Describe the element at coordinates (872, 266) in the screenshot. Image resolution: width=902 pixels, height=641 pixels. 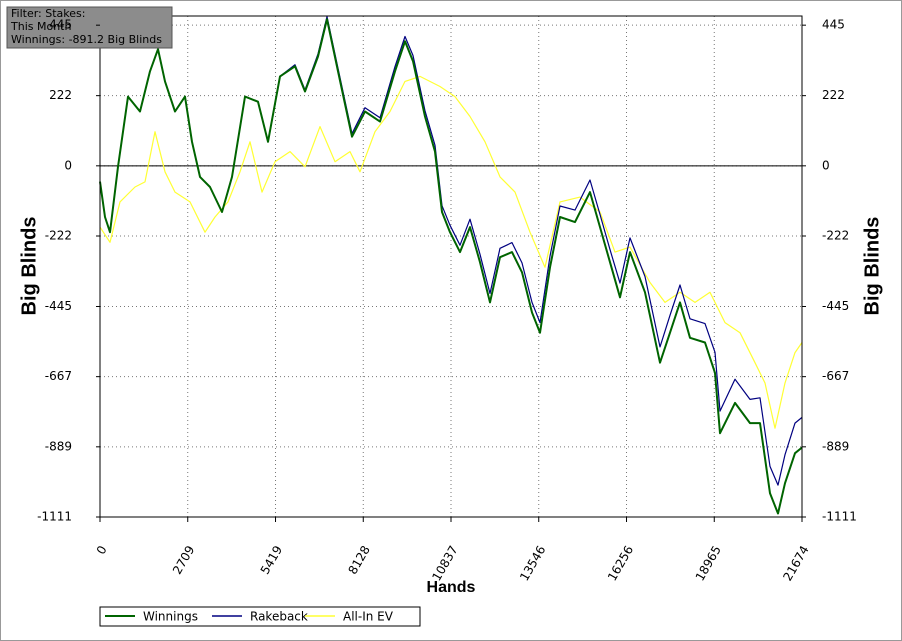
I see `y-axis-label-right: Big Blinds` at that location.